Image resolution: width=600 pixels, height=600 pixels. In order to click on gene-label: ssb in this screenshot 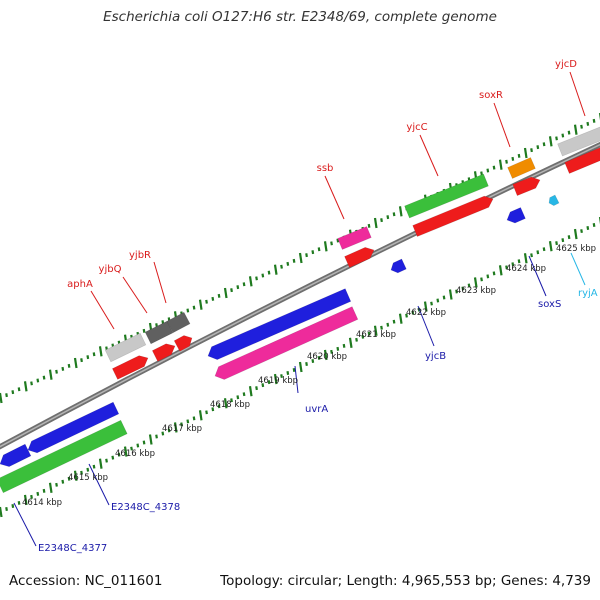, I will do `click(325, 168)`.